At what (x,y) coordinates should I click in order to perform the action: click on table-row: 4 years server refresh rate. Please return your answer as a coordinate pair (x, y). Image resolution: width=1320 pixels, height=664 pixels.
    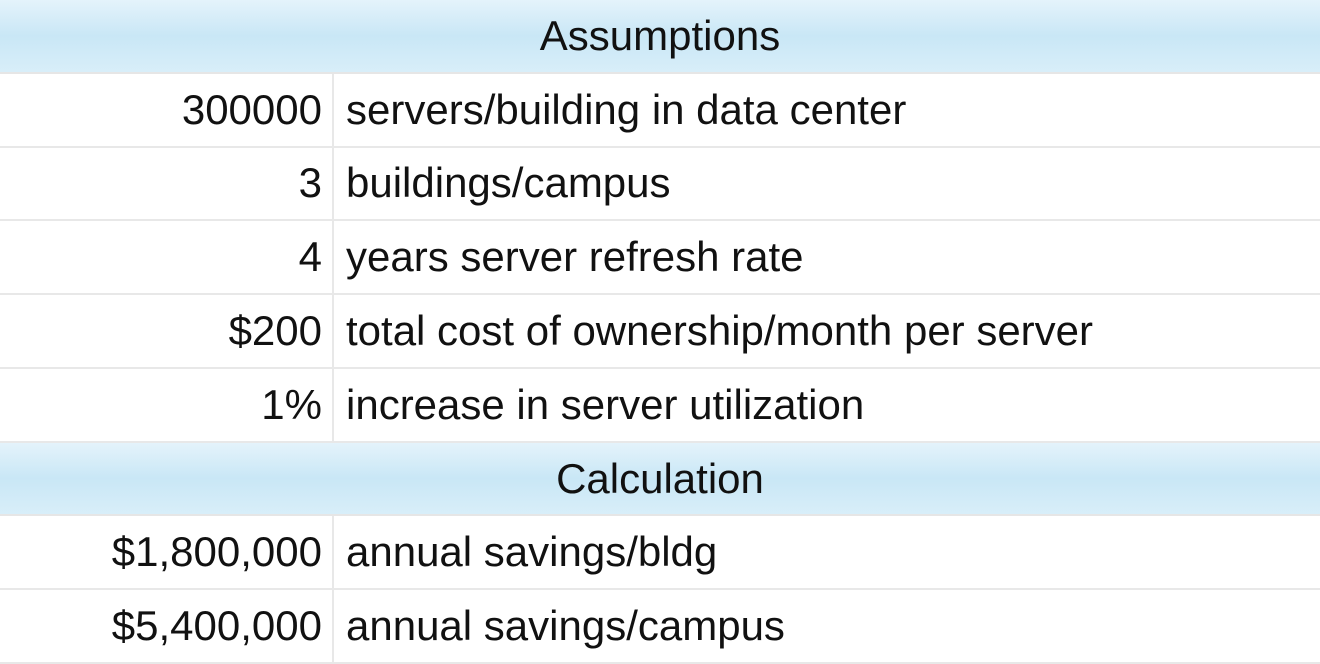
    Looking at the image, I should click on (660, 258).